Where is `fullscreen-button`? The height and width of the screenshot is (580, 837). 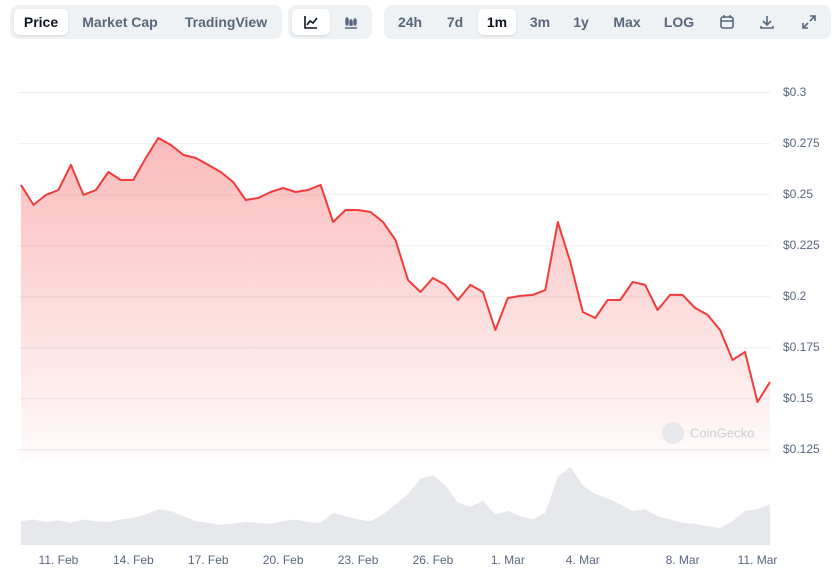
fullscreen-button is located at coordinates (809, 22).